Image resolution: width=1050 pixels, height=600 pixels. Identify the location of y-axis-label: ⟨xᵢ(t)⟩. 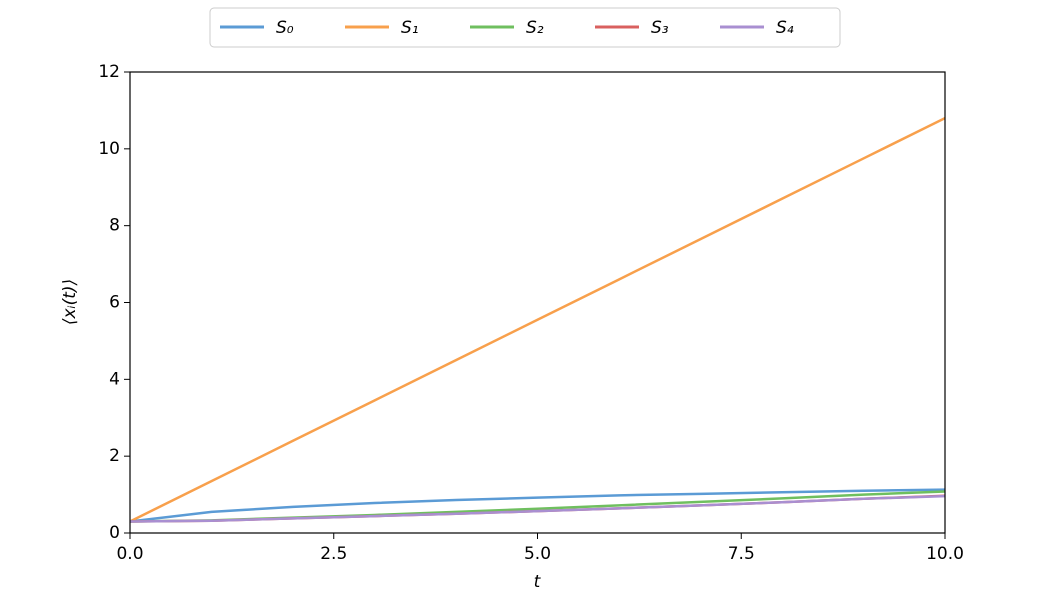
(70, 302).